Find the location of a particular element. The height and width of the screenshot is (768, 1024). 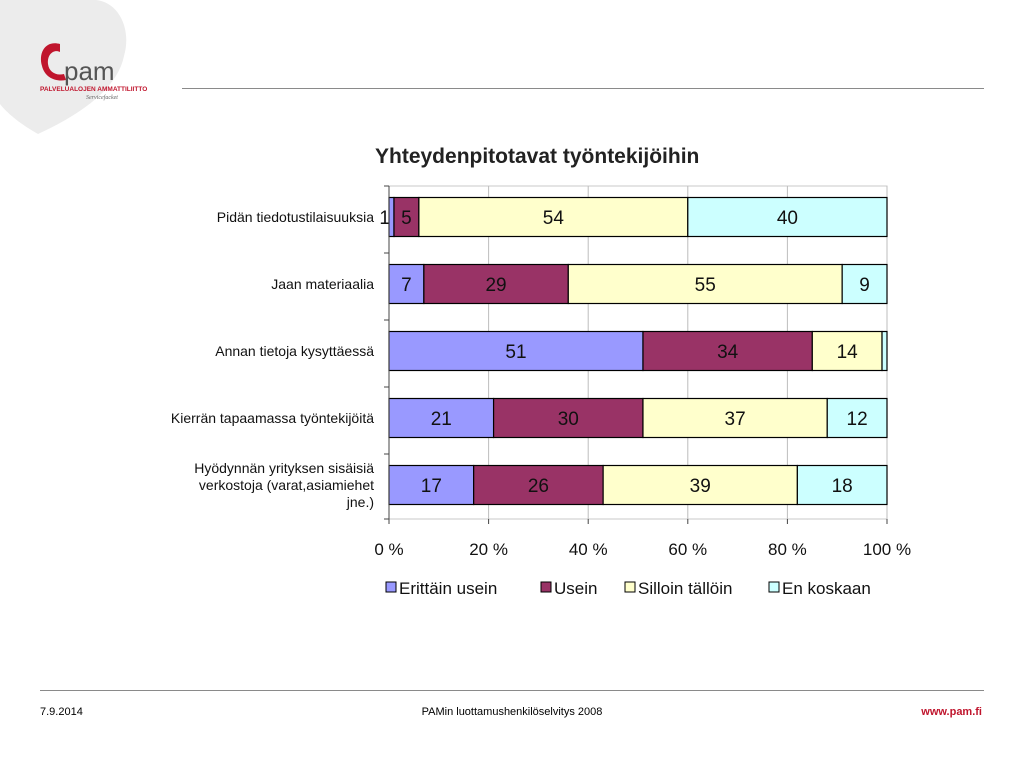

logo-brand-text: pam is located at coordinates (89, 71).